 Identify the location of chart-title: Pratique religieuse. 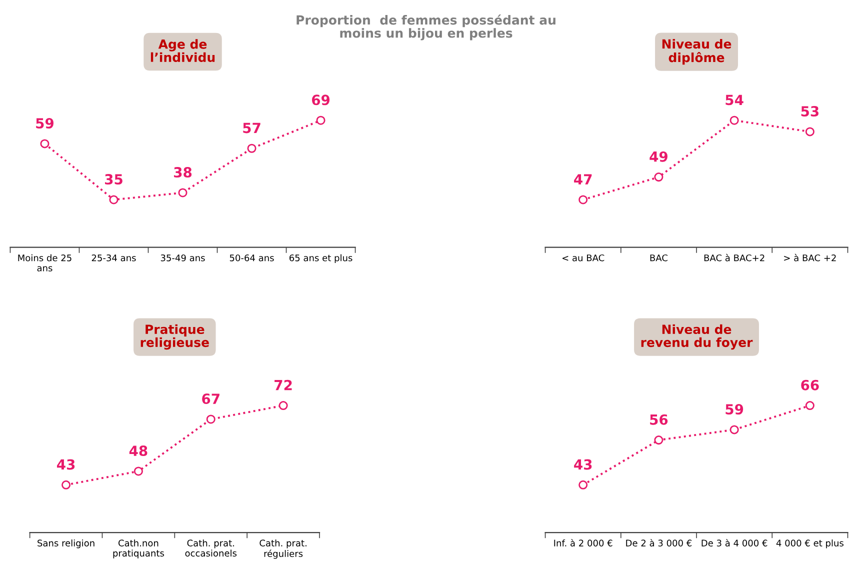
(174, 337).